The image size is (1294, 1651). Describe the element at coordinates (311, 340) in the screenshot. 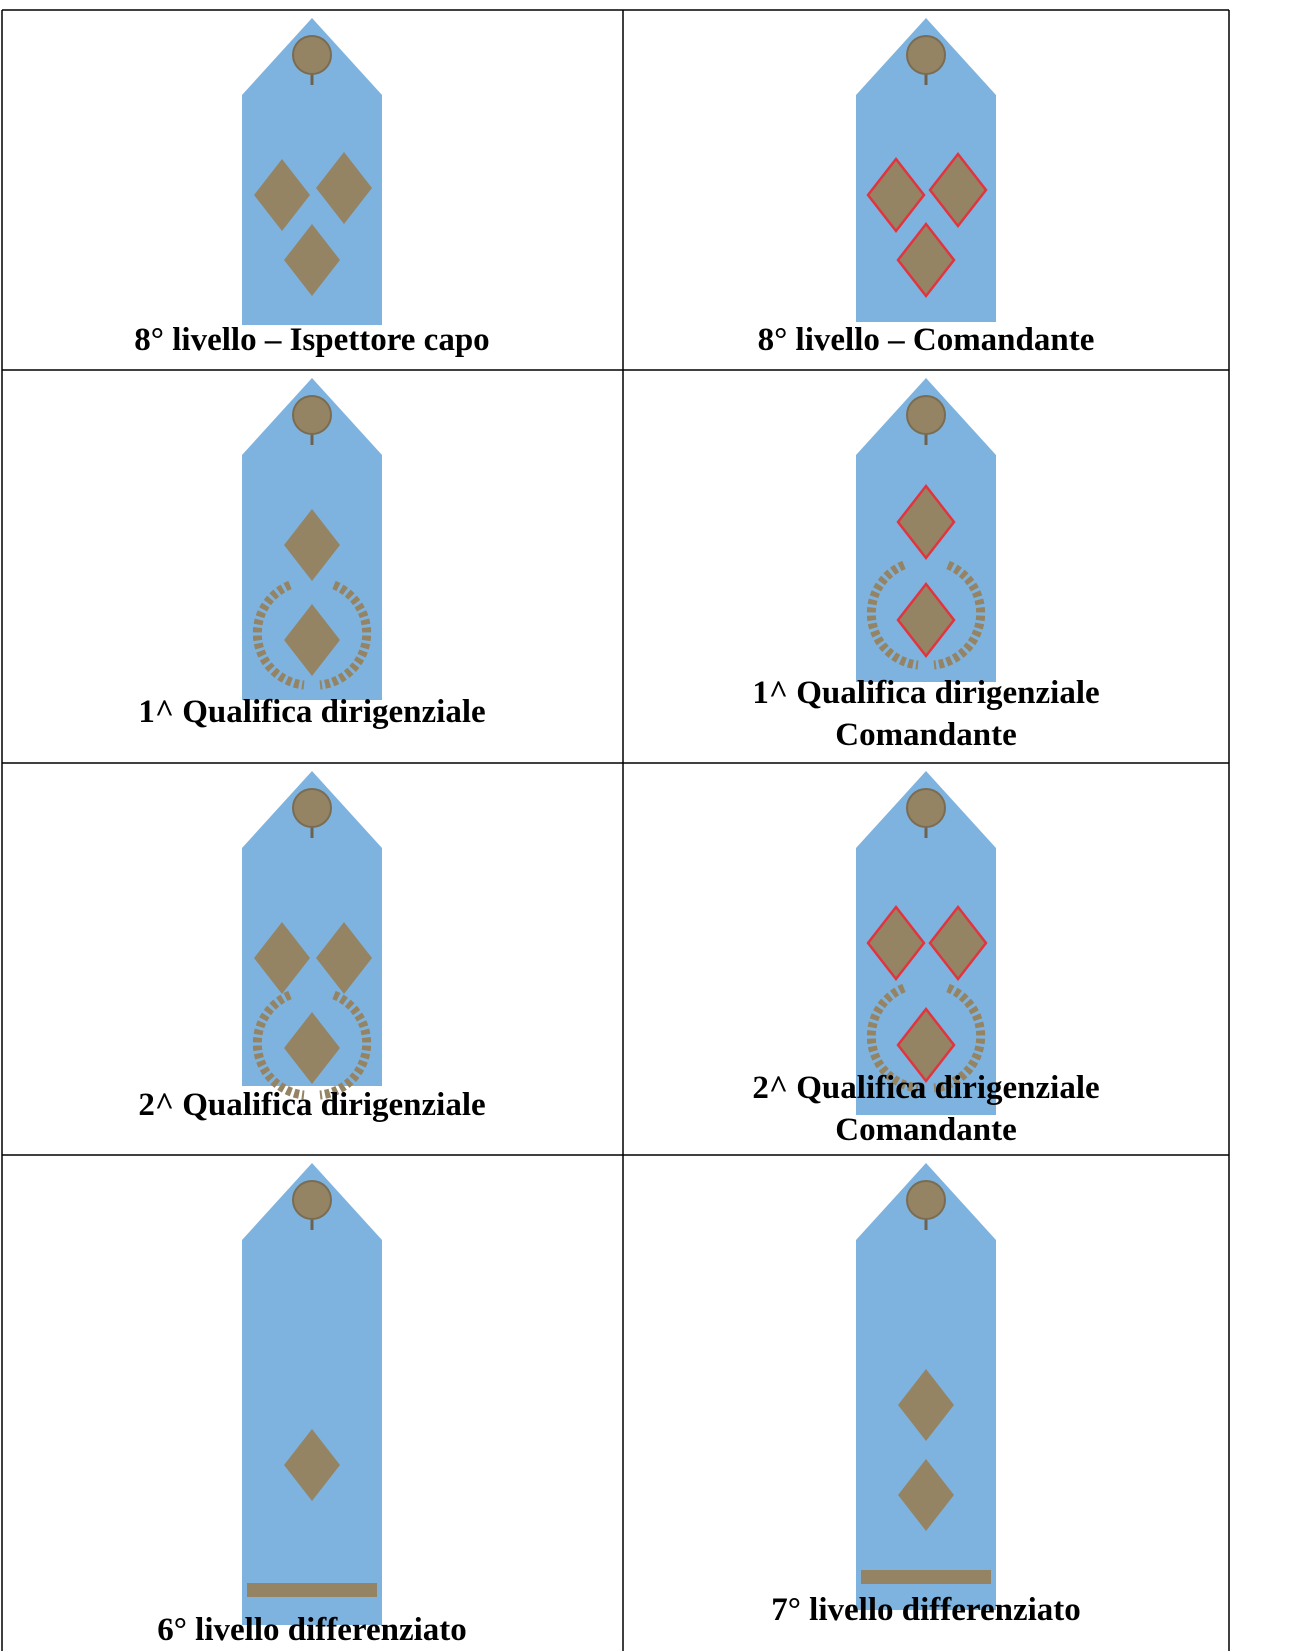

I see `cell-label: 8° livello – Ispettore capo` at that location.